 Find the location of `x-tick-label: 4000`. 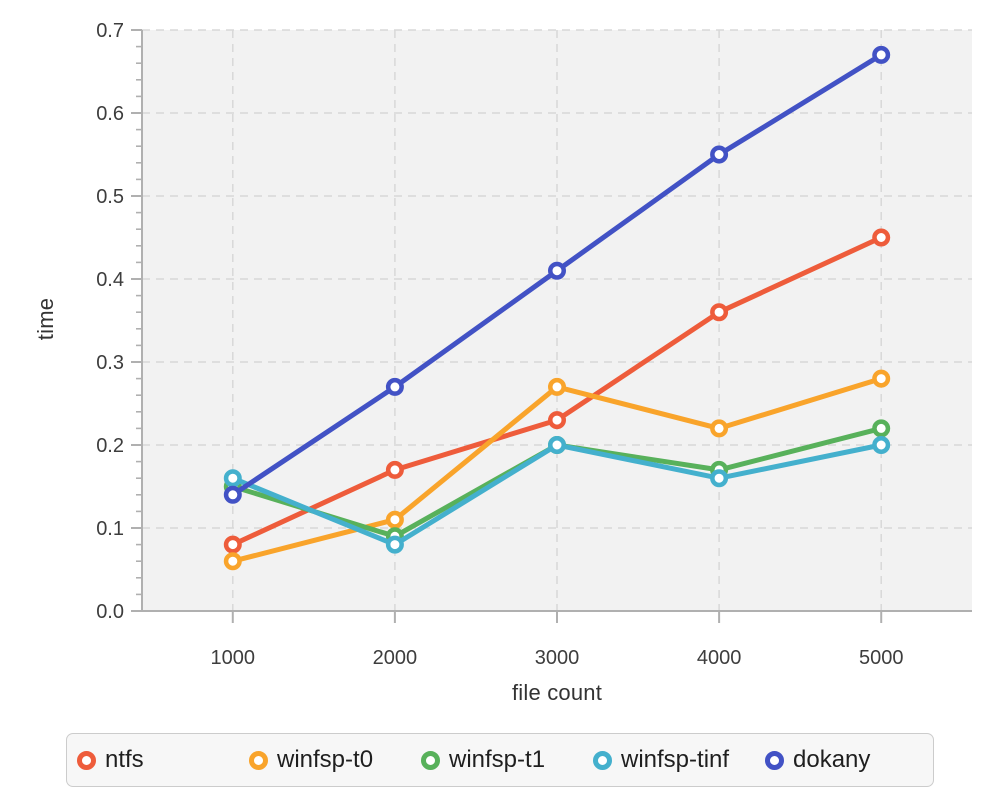

x-tick-label: 4000 is located at coordinates (719, 658).